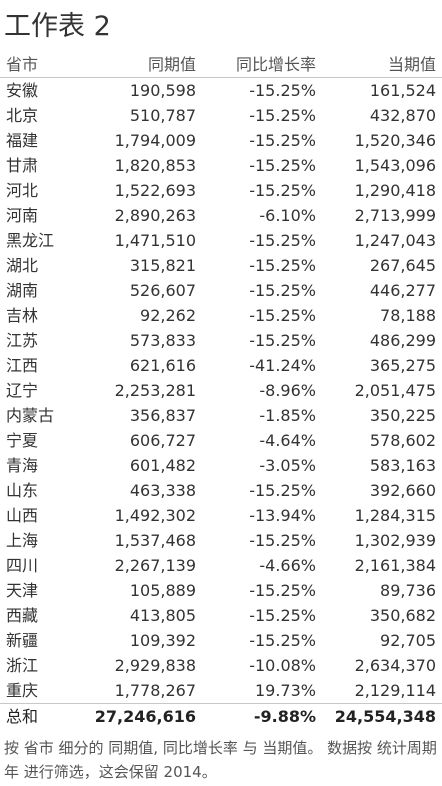 The height and width of the screenshot is (786, 442). What do you see at coordinates (221, 315) in the screenshot?
I see `table-row: 吉林 92,262 -15.25% 78,188` at bounding box center [221, 315].